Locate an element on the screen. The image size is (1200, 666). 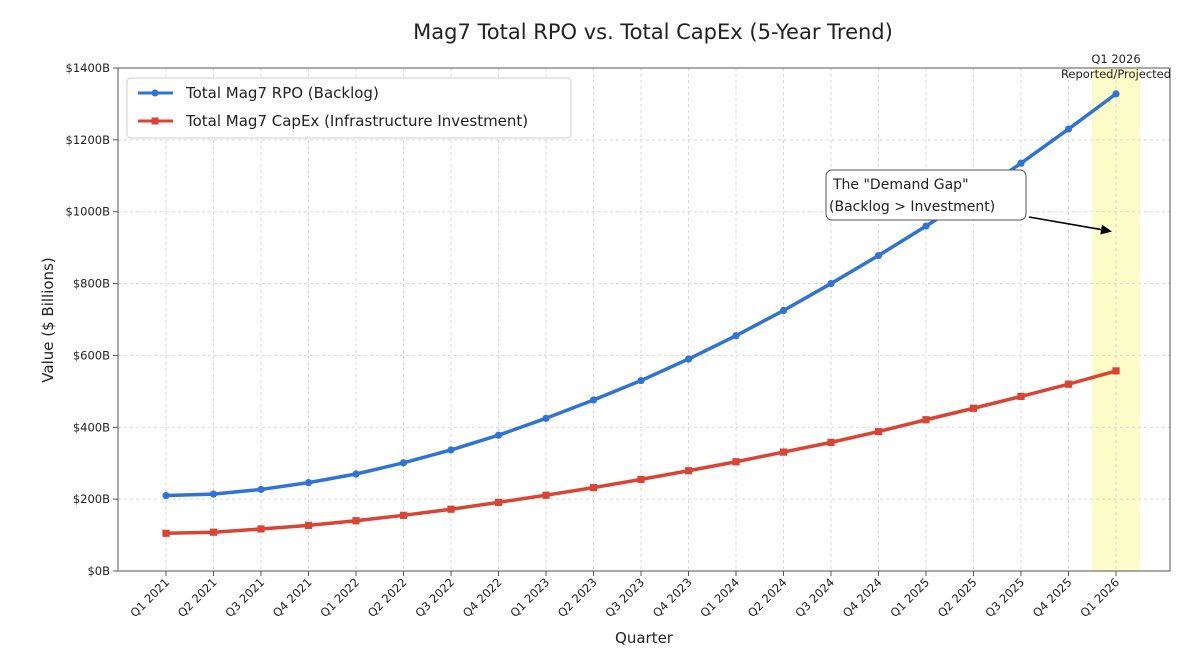
y-tick-label: $600B is located at coordinates (91, 355).